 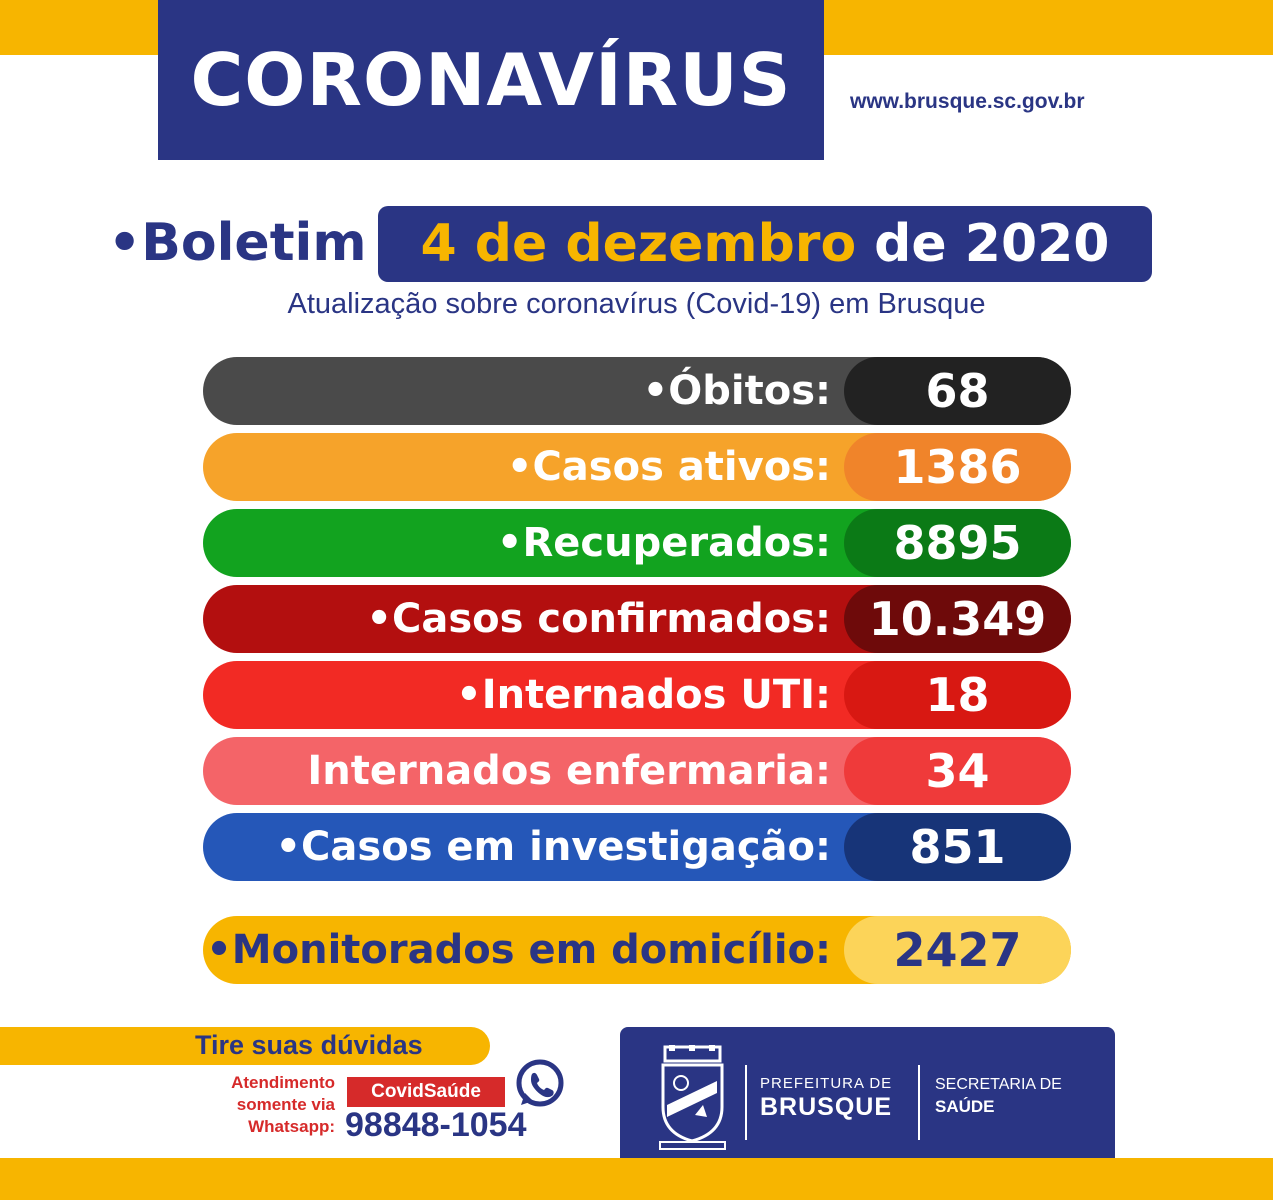 I want to click on stat-label: Internados enfermaria:, so click(x=569, y=771).